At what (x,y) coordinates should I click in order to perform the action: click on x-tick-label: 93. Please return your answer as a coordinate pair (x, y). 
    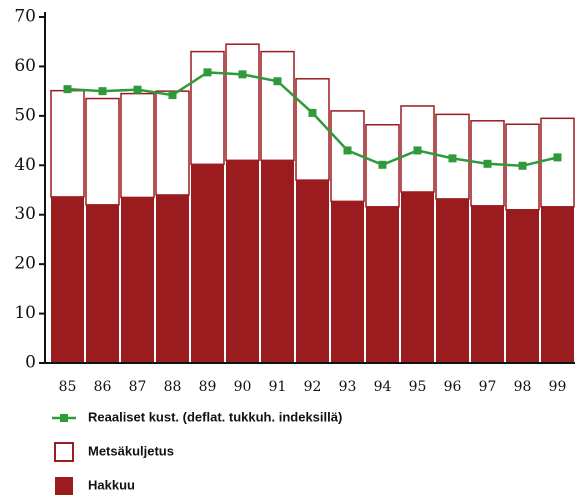
    Looking at the image, I should click on (348, 387).